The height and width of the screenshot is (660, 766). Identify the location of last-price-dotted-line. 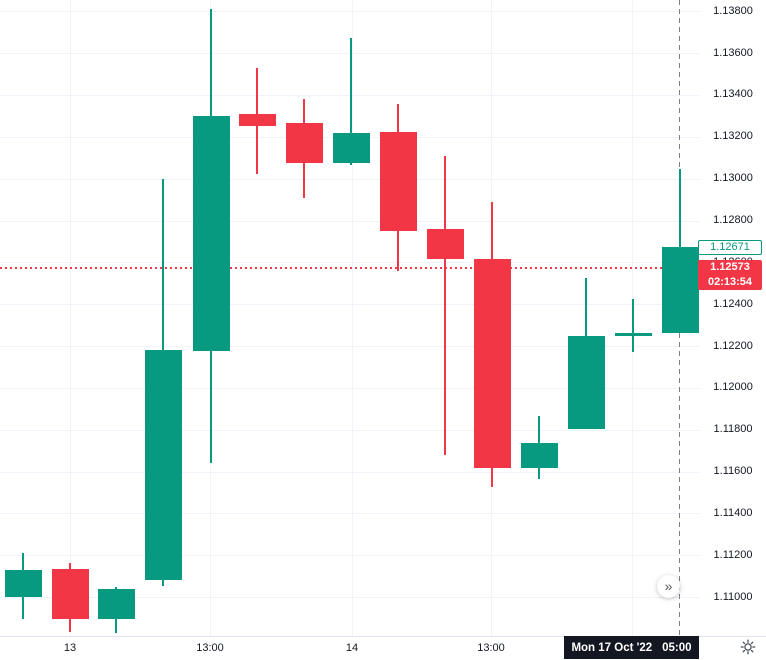
(350, 267).